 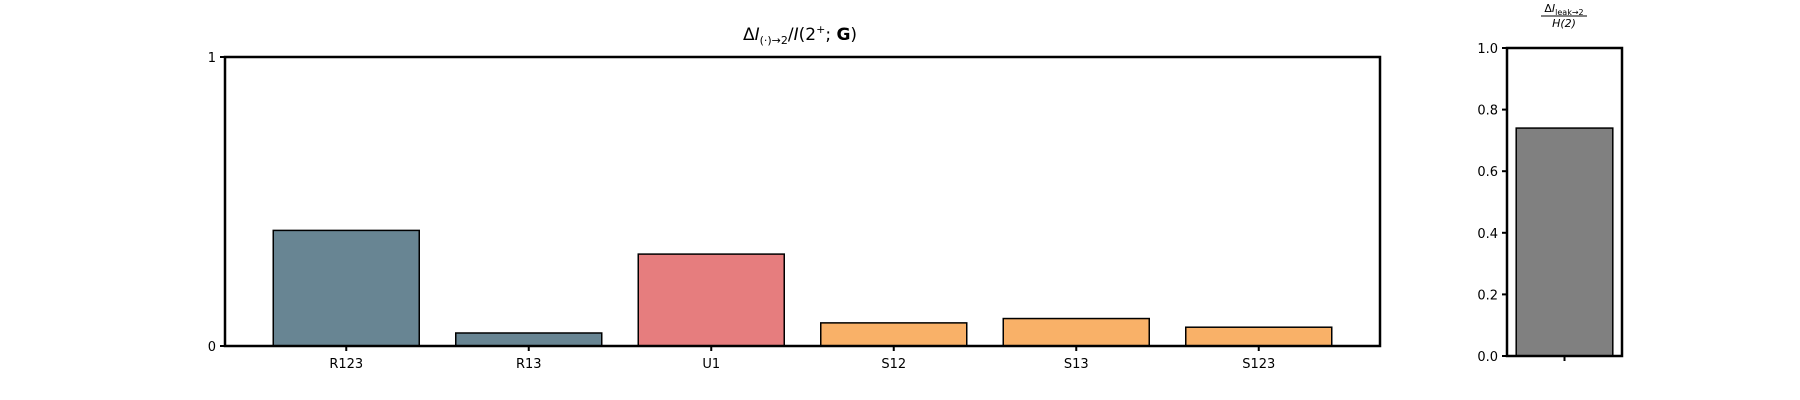 I want to click on side-y-tick-label-0: 0.0, so click(x=1487, y=357).